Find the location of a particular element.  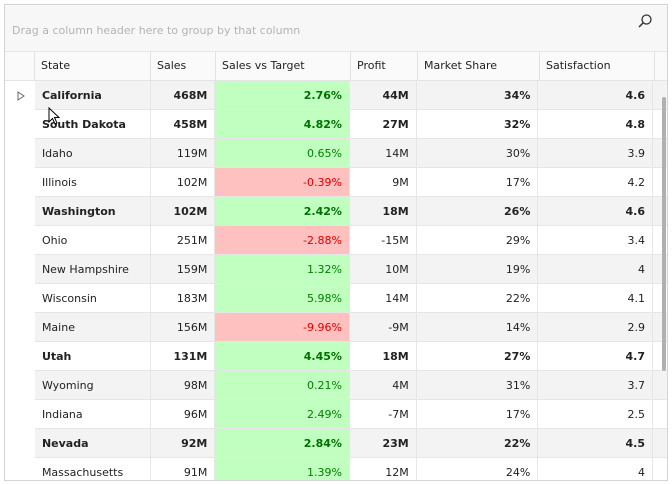

table-row: Idaho 119M 0.65% 14M 30% 3.9 is located at coordinates (336, 153).